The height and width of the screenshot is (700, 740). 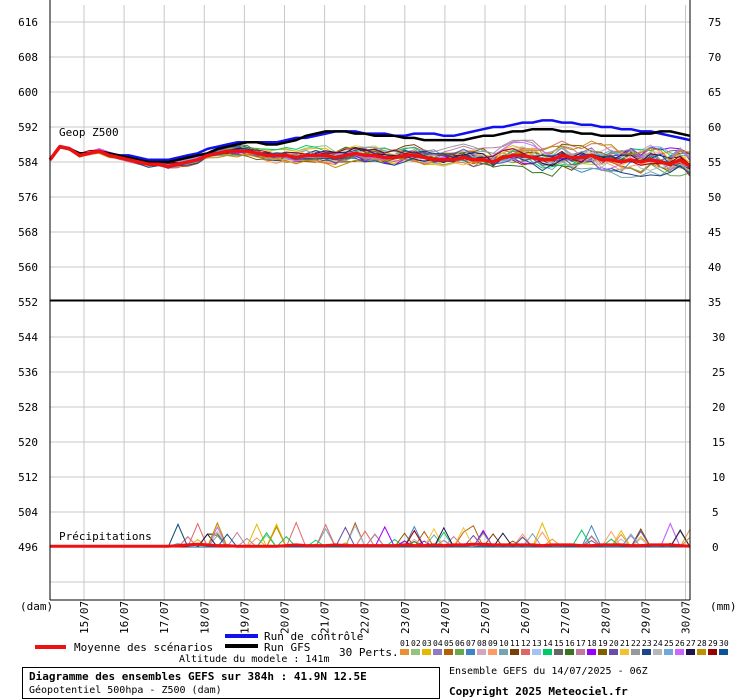 What do you see at coordinates (592, 643) in the screenshot?
I see `legend-pert-number: 18` at bounding box center [592, 643].